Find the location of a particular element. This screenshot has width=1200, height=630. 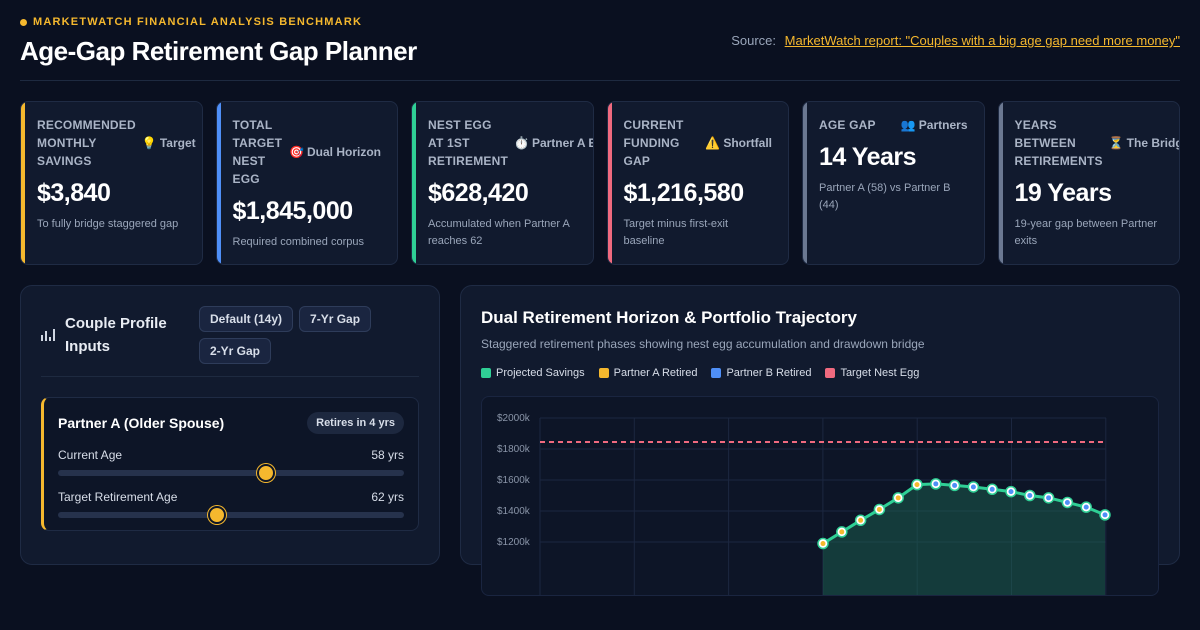

kpi-tag: 🎯 Dual Horizon is located at coordinates (335, 152).